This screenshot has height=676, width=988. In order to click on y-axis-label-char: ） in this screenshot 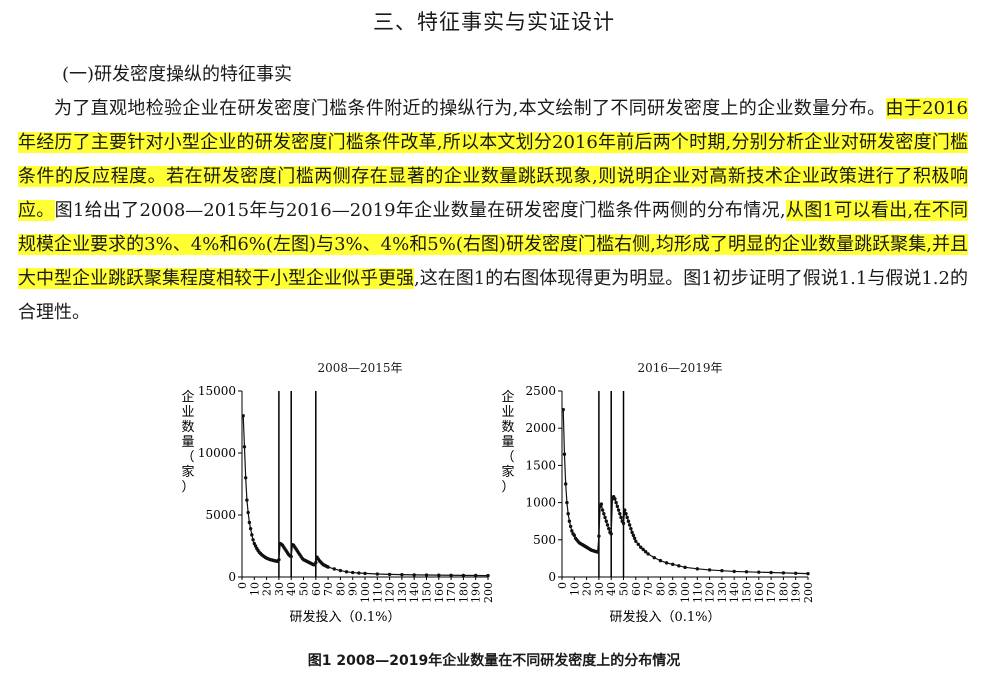, I will do `click(507, 487)`.